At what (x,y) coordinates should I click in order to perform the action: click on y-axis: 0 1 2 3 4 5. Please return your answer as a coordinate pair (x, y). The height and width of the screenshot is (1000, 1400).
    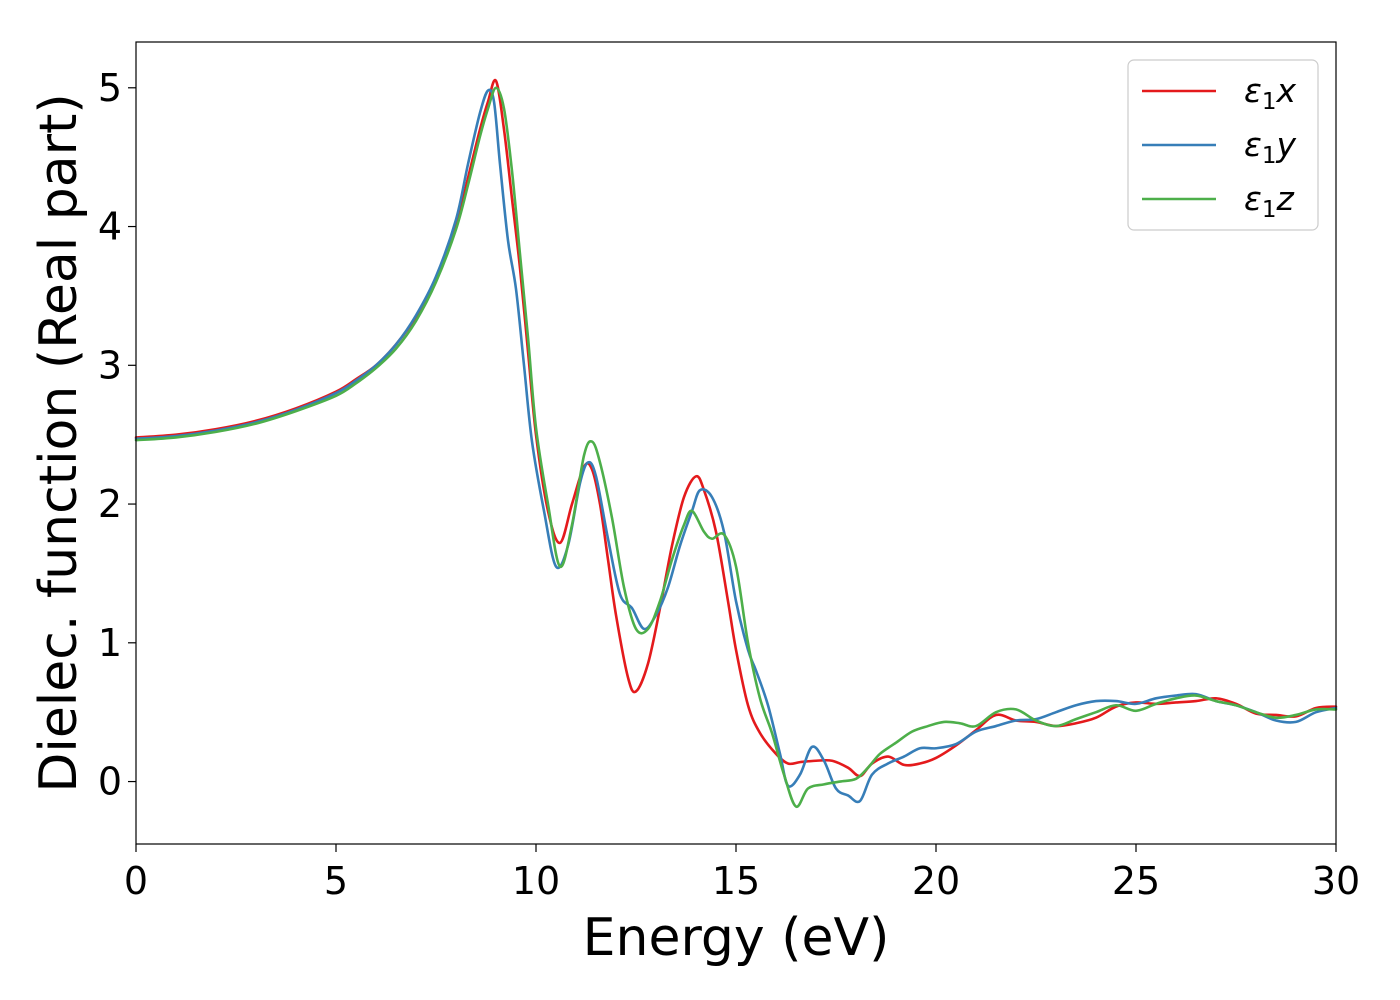
    Looking at the image, I should click on (117, 435).